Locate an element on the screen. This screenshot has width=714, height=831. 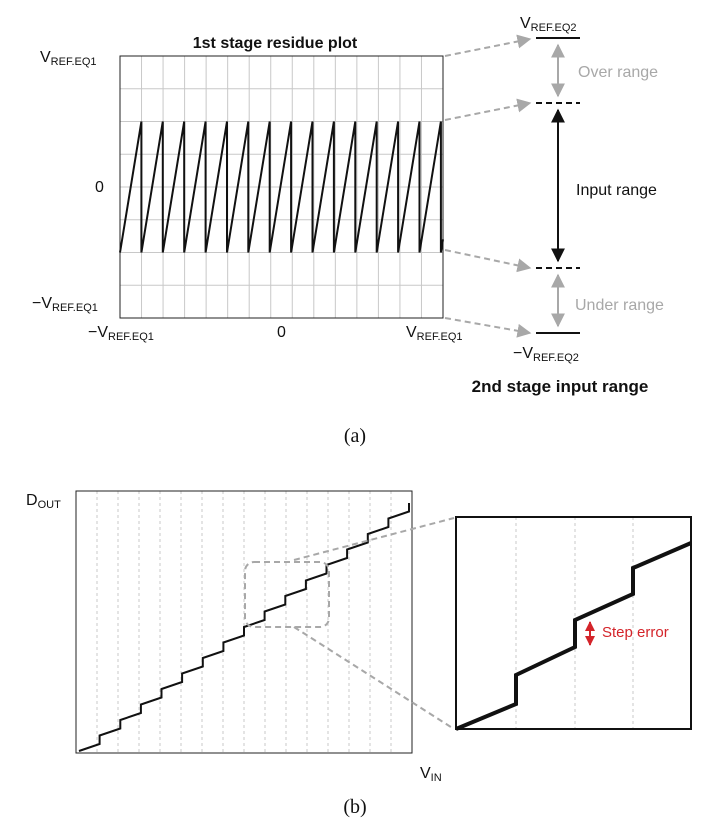
caption-a: (a) is located at coordinates (355, 436).